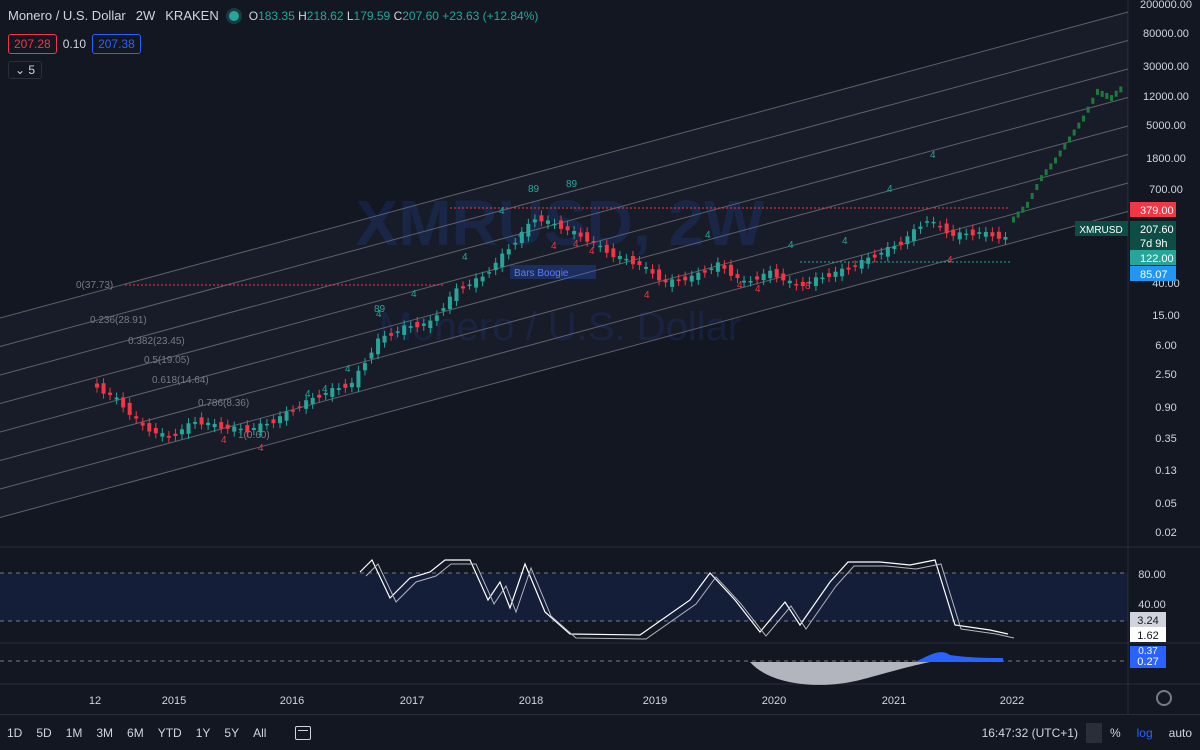 This screenshot has width=1200, height=750. Describe the element at coordinates (1157, 230) in the screenshot. I see `price-label: 207.60` at that location.